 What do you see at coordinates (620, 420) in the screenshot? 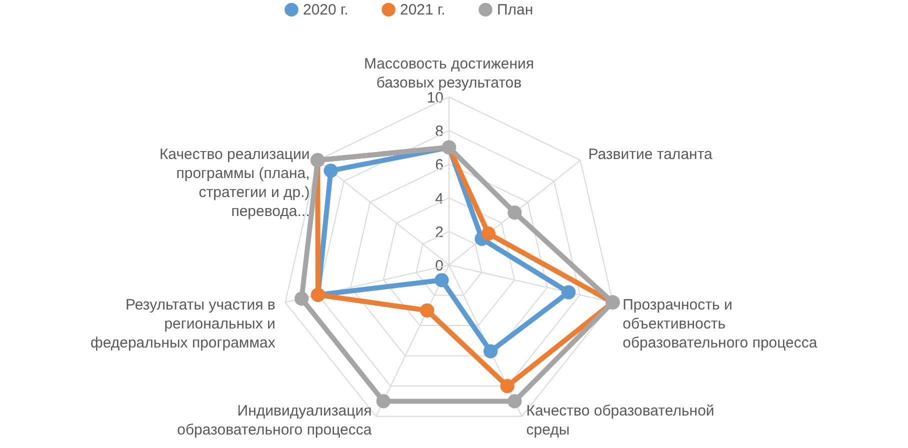
I see `spoke-label: Качество образовательной среды` at bounding box center [620, 420].